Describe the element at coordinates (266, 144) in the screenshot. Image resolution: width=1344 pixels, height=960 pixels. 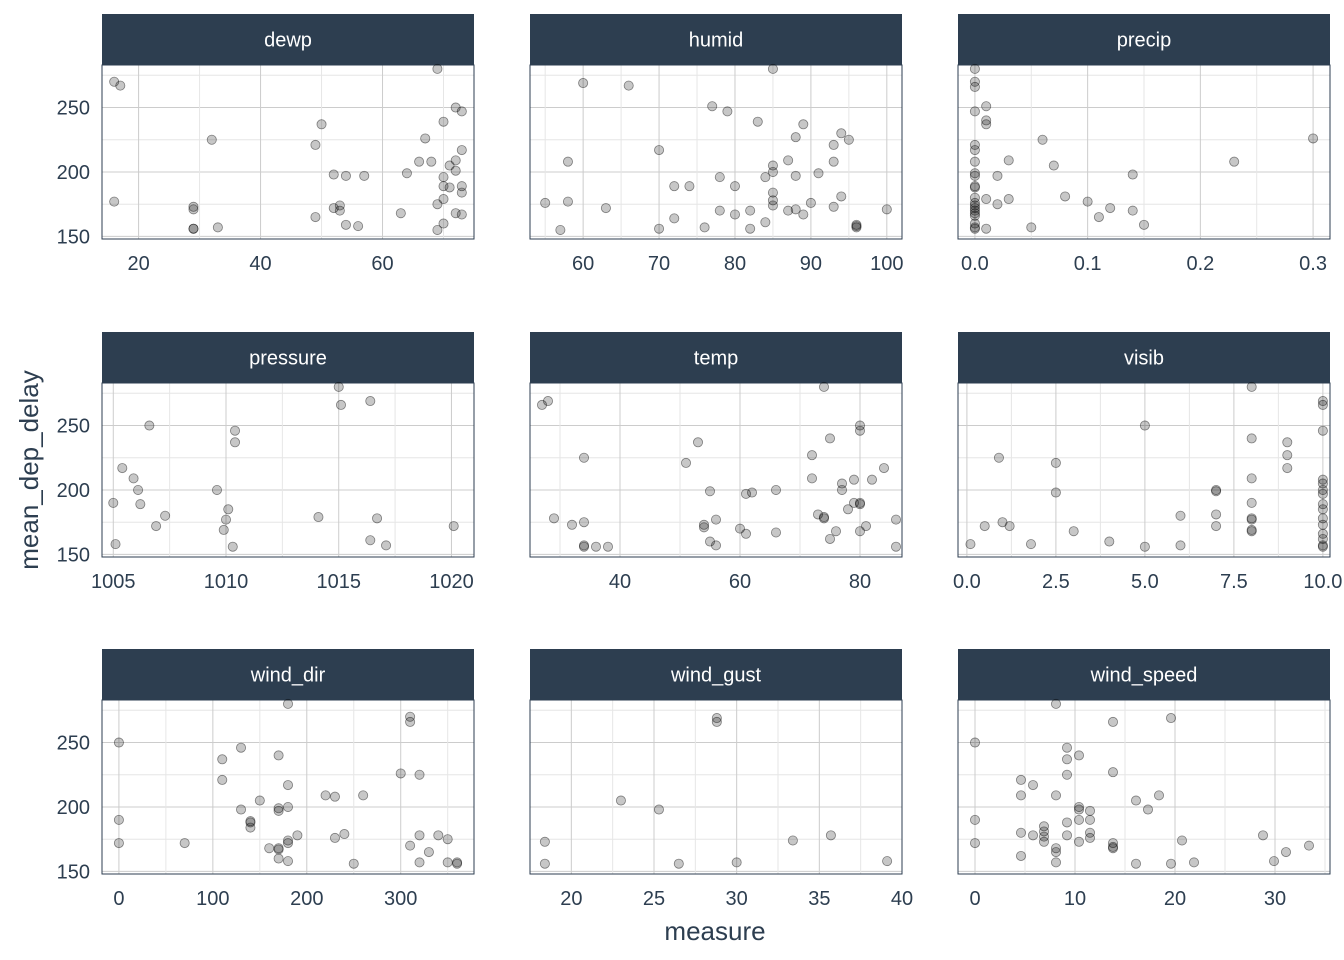
I see `facet-dewp: dewp 20 40 60 150 200 250` at that location.